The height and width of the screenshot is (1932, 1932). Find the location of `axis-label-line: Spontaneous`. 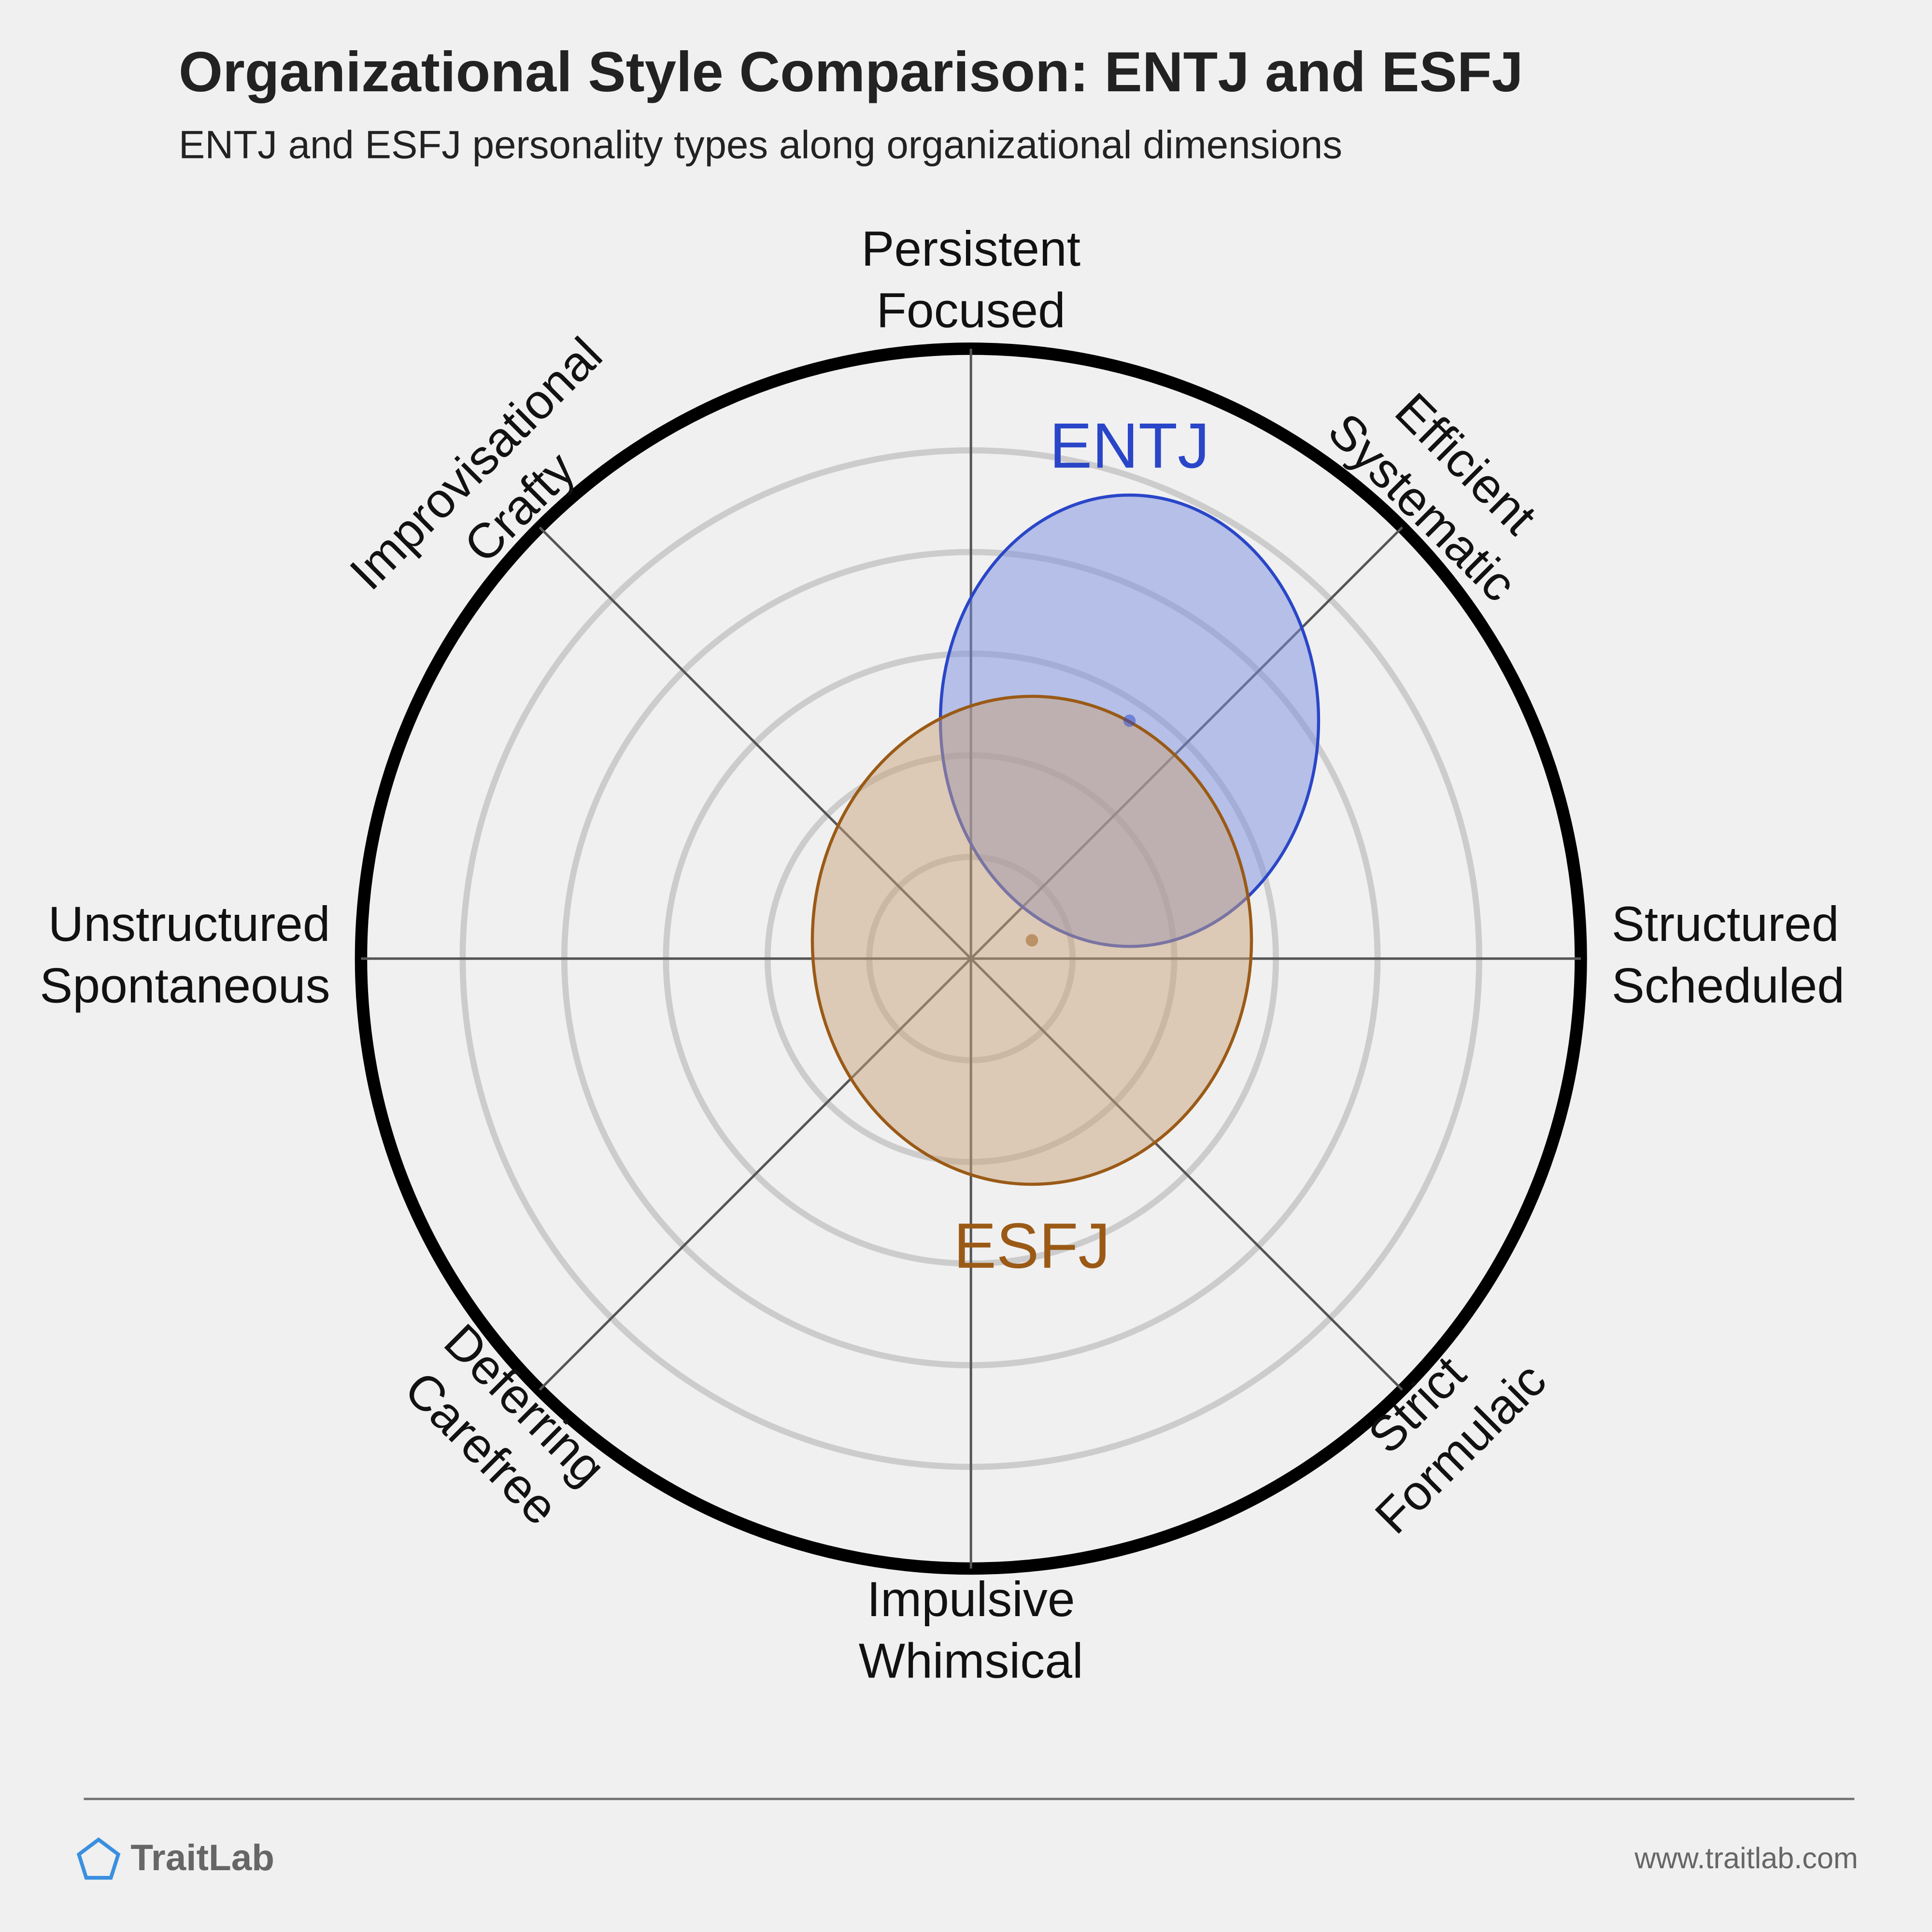

axis-label-line: Spontaneous is located at coordinates (185, 985).